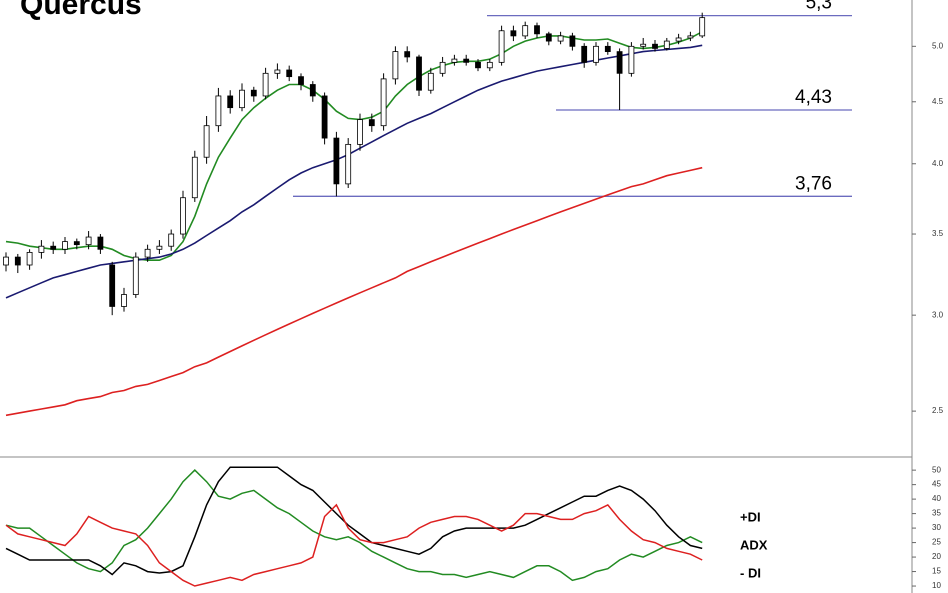  I want to click on y-tick-label: 2.5, so click(938, 410).